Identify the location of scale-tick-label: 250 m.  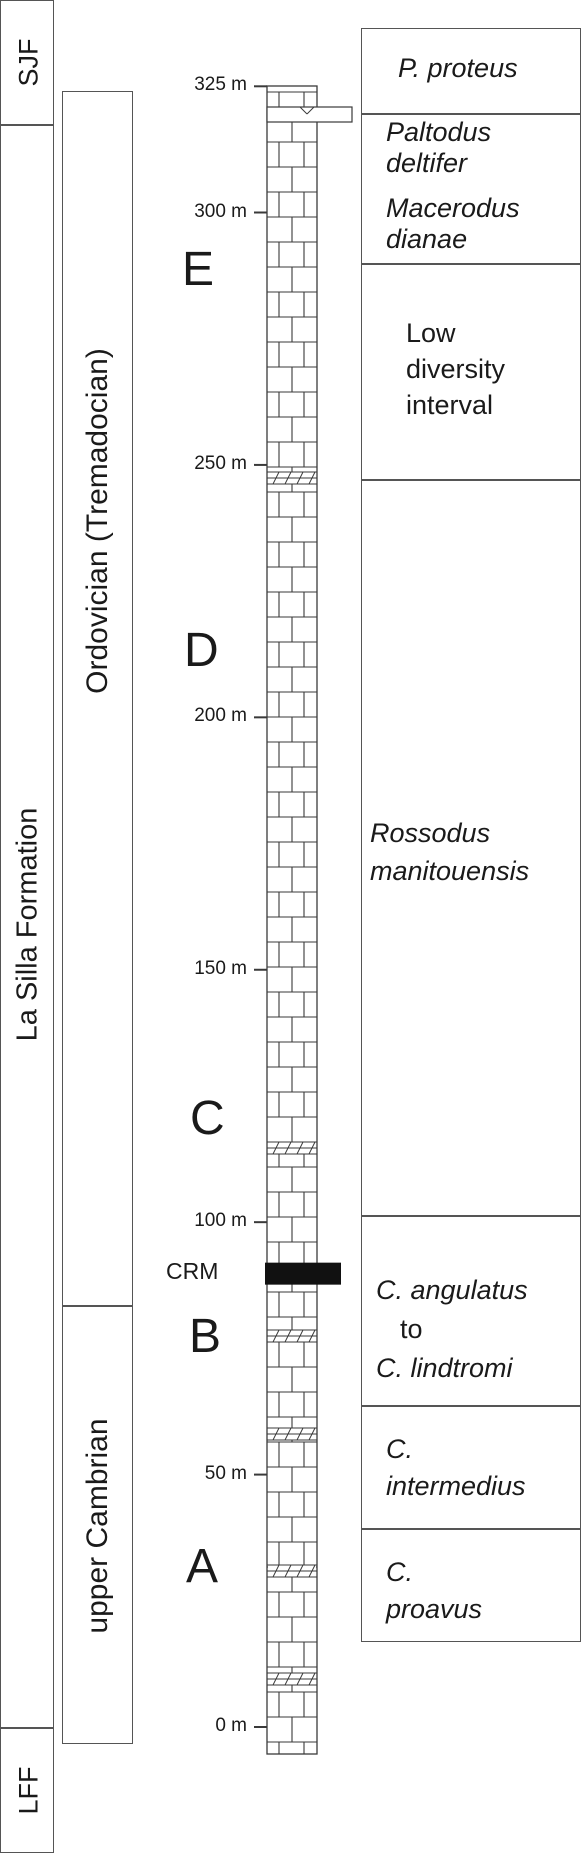
(220, 463).